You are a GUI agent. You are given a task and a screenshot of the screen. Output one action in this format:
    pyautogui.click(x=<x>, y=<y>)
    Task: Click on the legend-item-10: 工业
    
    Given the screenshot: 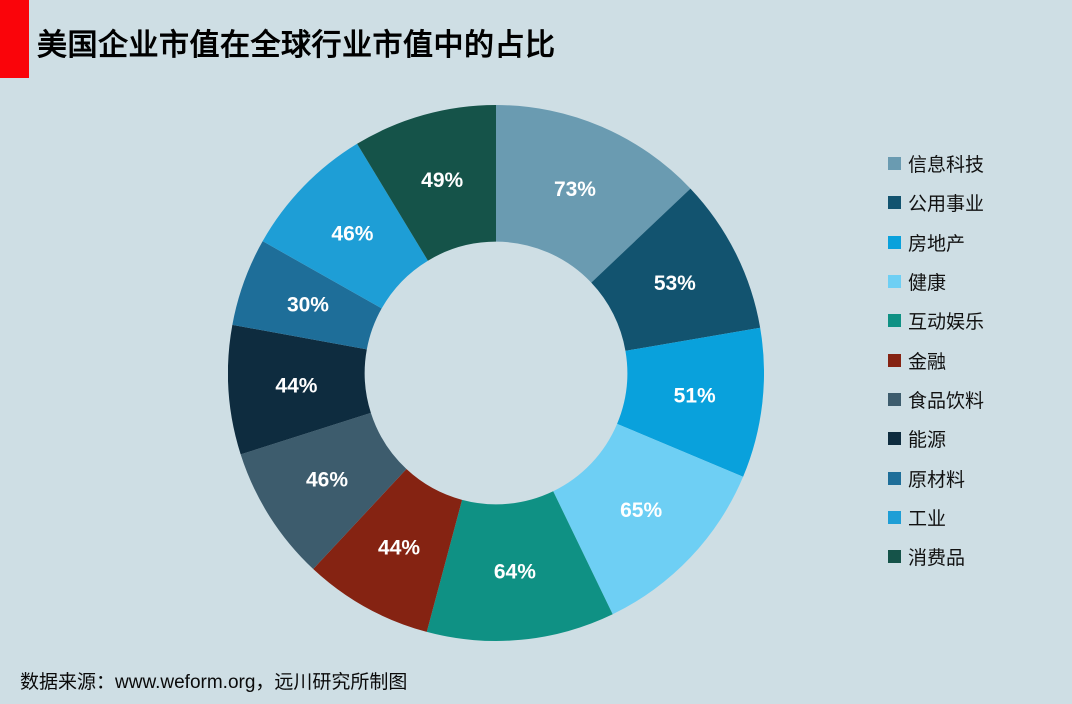 What is the action you would take?
    pyautogui.click(x=936, y=517)
    